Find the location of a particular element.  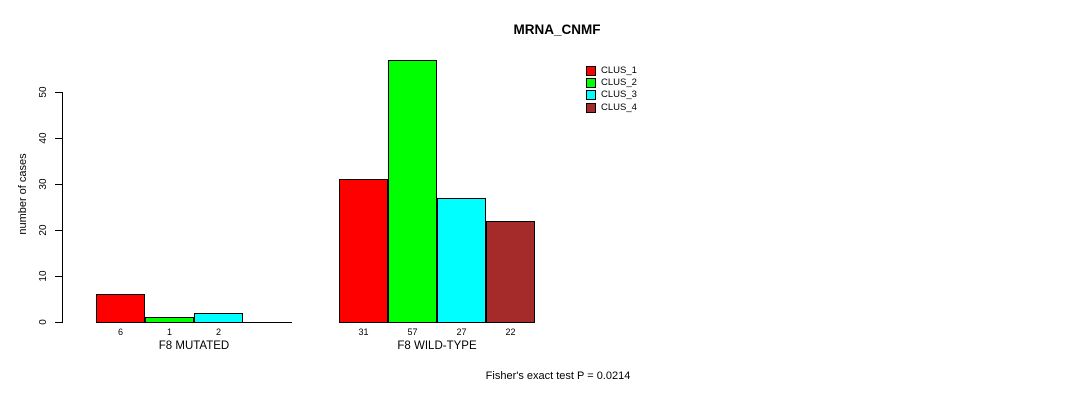

y-axis-tick-label: 40 is located at coordinates (43, 138).